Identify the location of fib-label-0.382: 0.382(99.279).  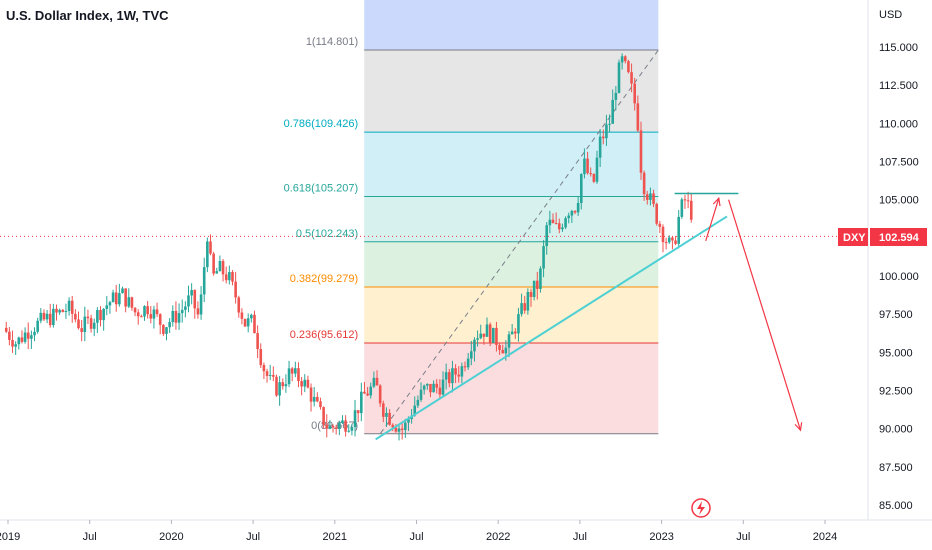
(324, 279).